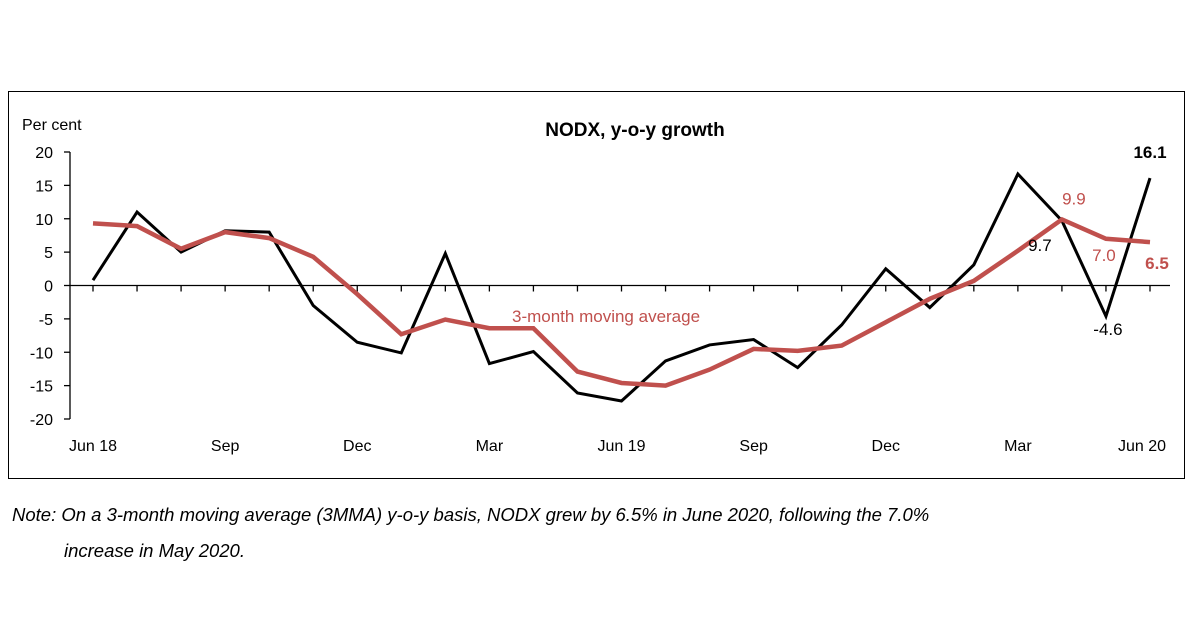 The width and height of the screenshot is (1200, 630). I want to click on y-tick-label: 10, so click(44, 220).